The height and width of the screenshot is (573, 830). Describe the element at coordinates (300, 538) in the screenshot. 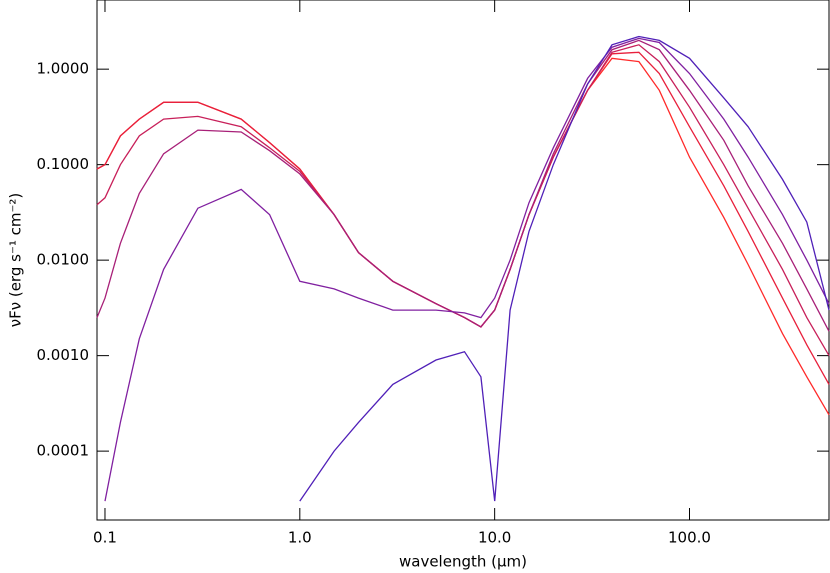

I see `x-tick-label: 1.0` at that location.